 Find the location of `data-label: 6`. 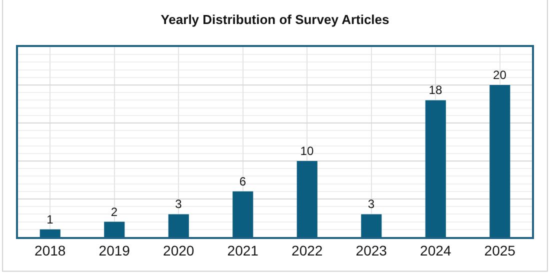

data-label: 6 is located at coordinates (242, 181).